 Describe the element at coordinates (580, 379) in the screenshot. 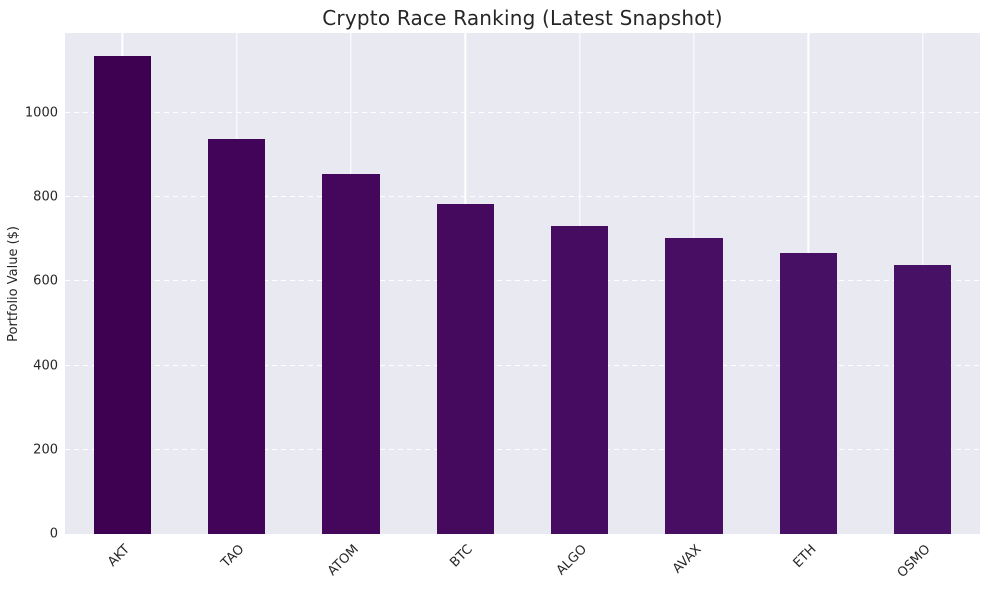

I see `bar-algo` at that location.